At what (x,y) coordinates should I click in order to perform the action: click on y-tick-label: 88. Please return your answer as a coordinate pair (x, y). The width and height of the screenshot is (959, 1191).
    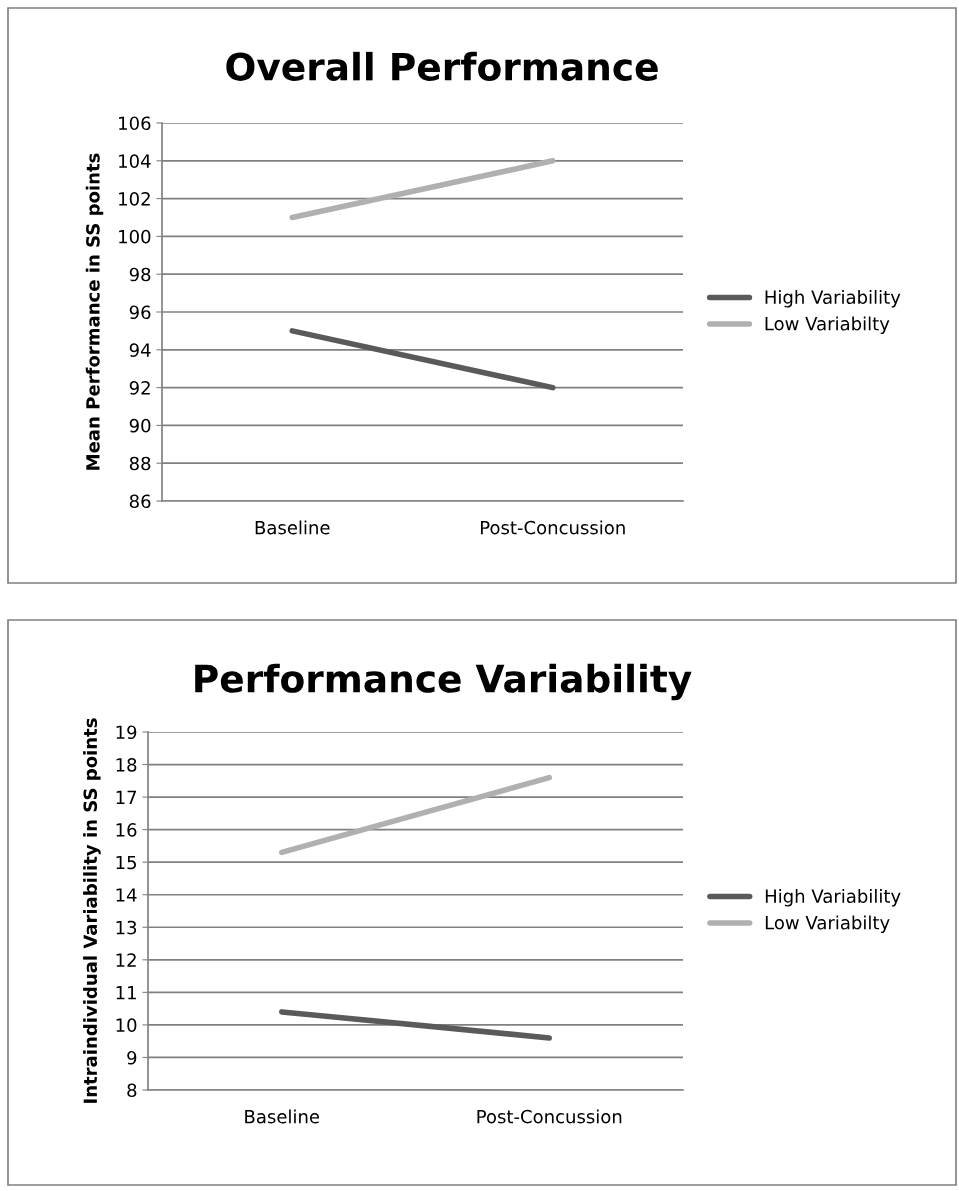
    Looking at the image, I should click on (140, 463).